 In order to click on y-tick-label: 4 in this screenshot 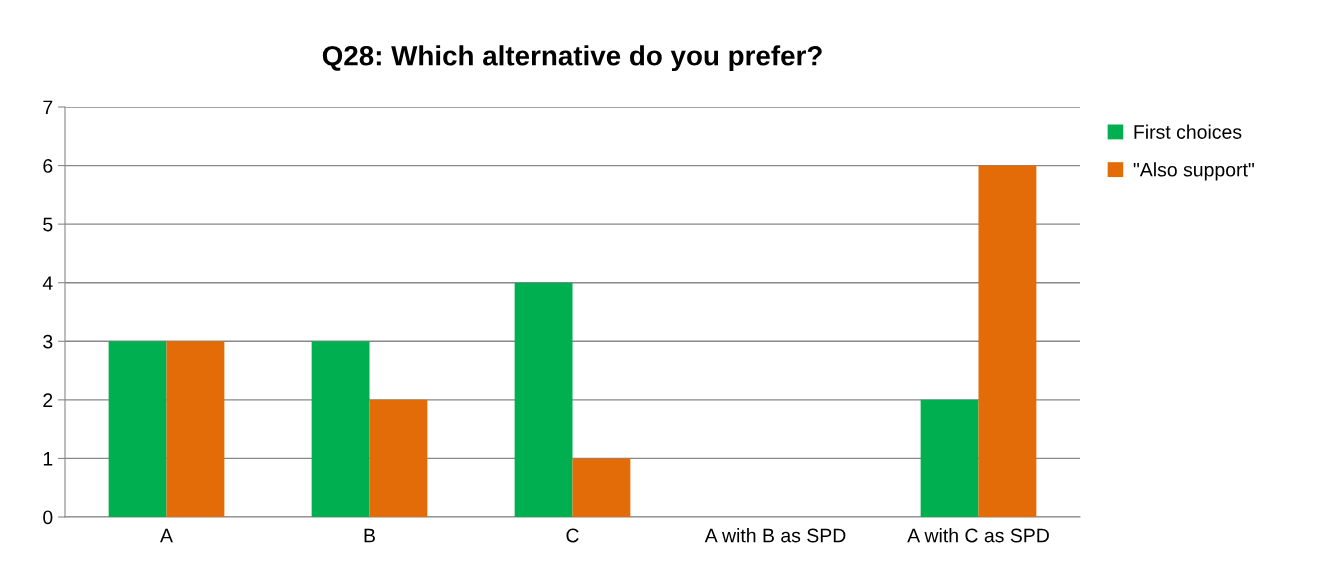, I will do `click(47, 283)`.